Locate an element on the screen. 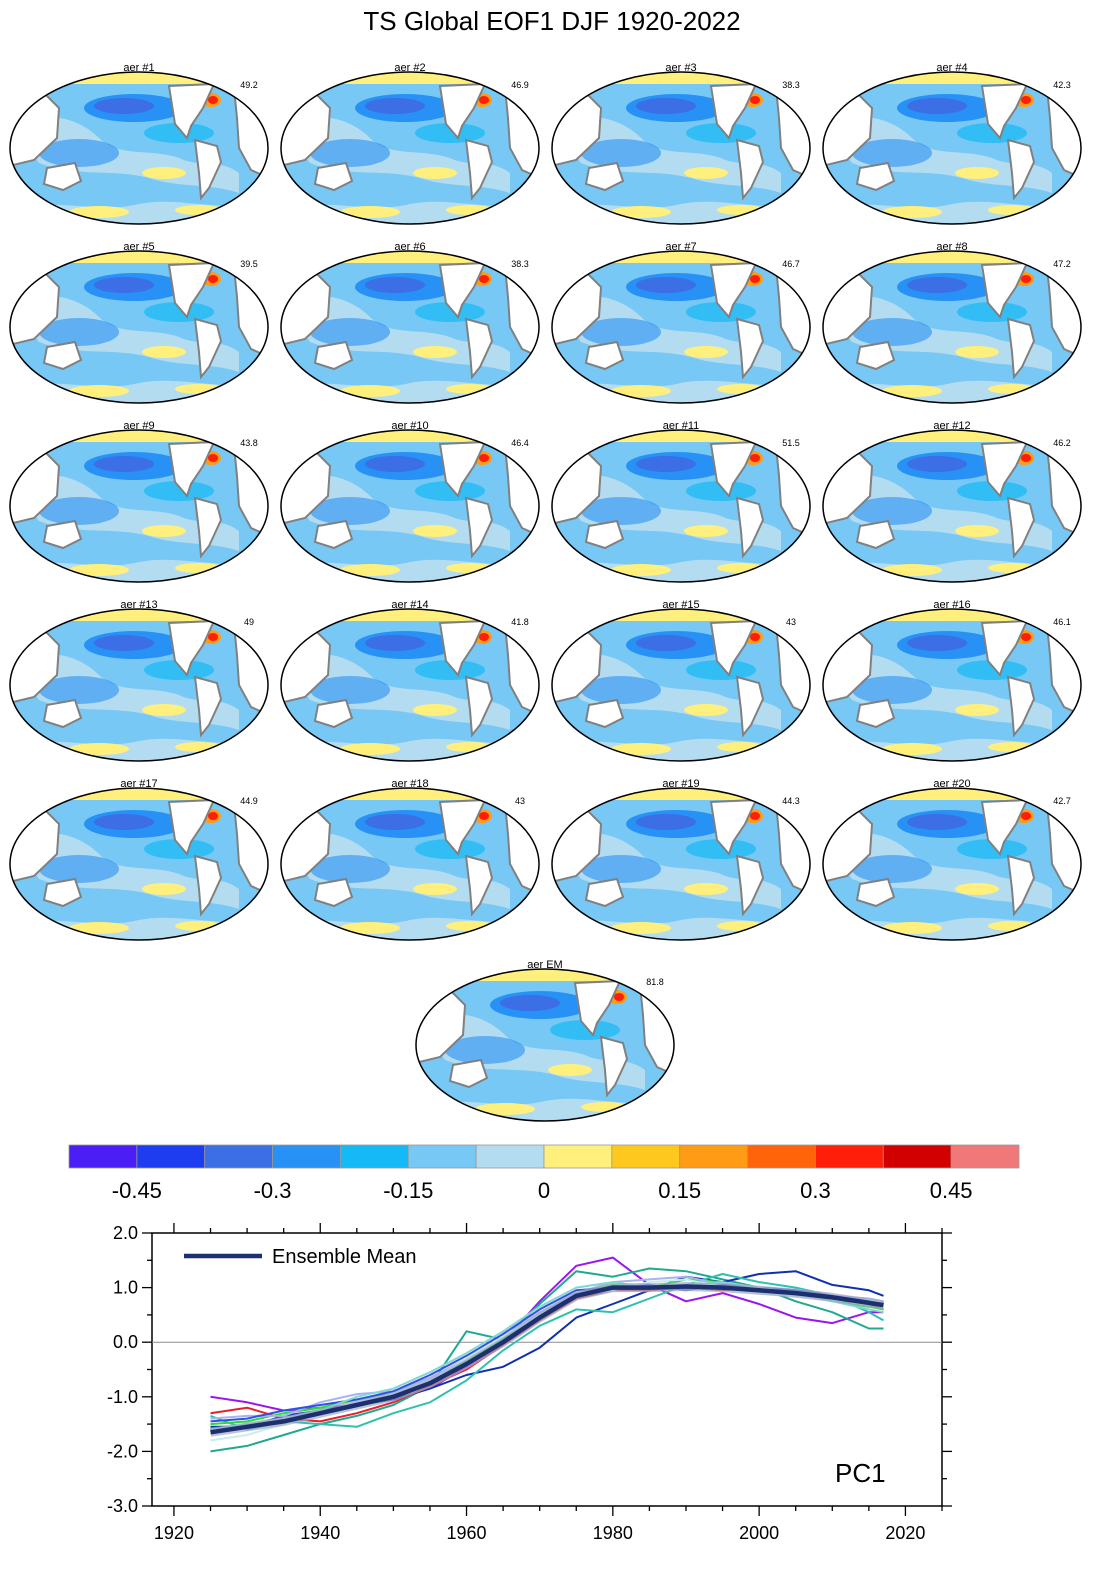 This screenshot has width=1104, height=1590. y-tick-label: 2.0 is located at coordinates (125, 1233).